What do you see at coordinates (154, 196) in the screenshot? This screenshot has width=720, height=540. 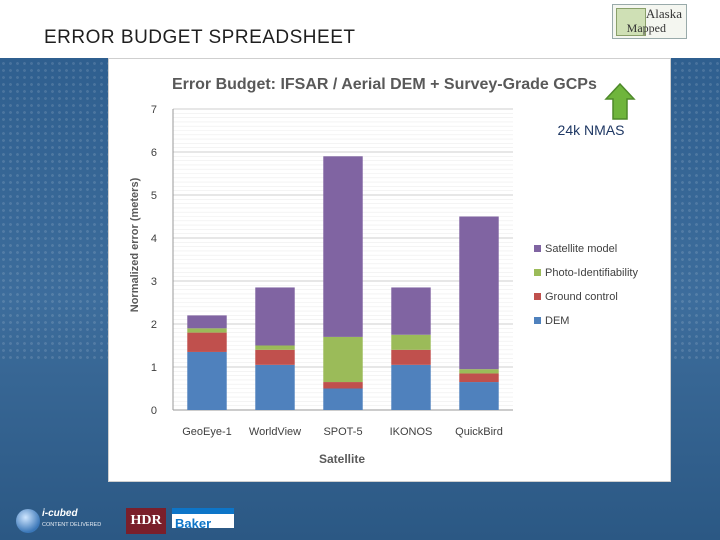 I see `y-tick-label: 5` at bounding box center [154, 196].